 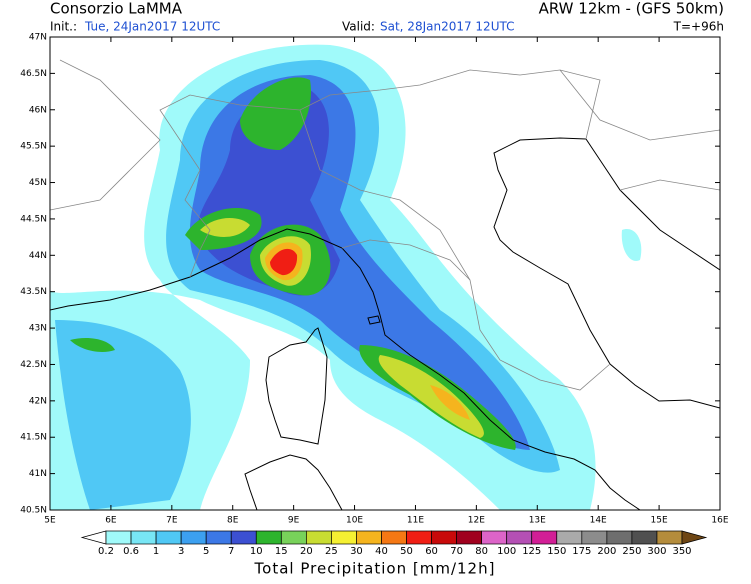 I want to click on lon-label: 8E, so click(x=233, y=521).